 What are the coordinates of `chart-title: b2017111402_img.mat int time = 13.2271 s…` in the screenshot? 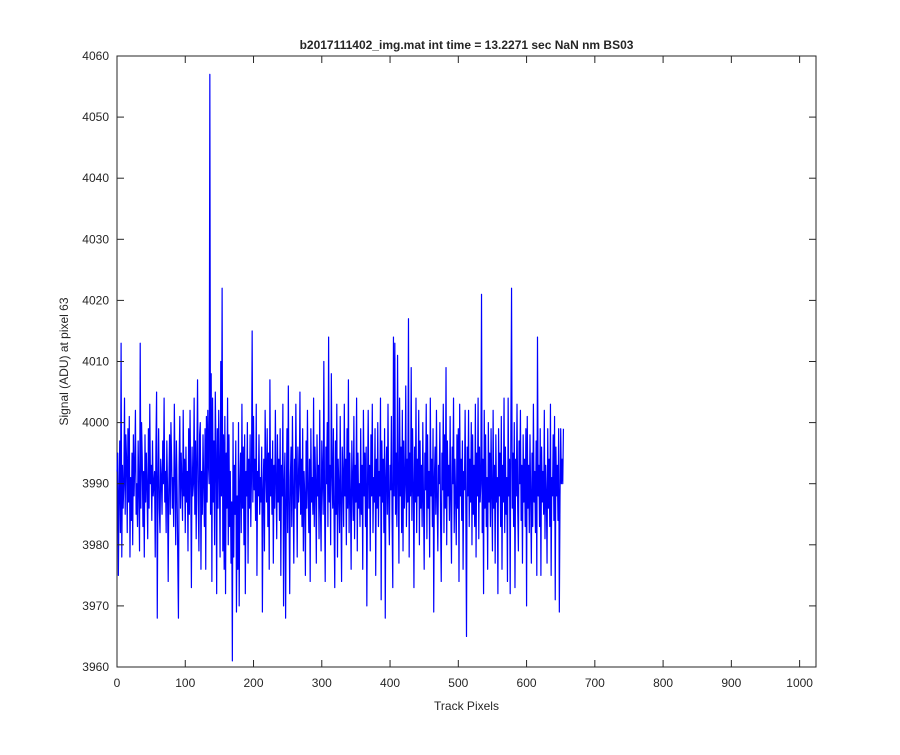 It's located at (467, 45).